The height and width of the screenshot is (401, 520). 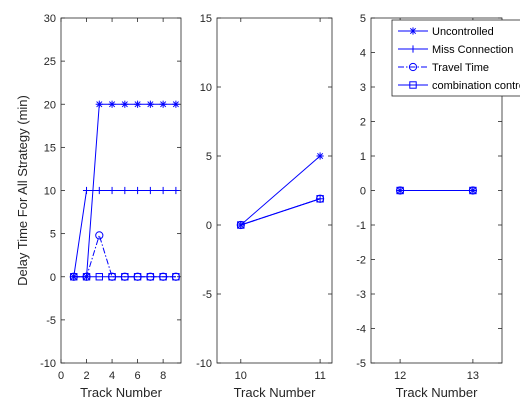 I want to click on y-tick-label: 20, so click(x=50, y=105).